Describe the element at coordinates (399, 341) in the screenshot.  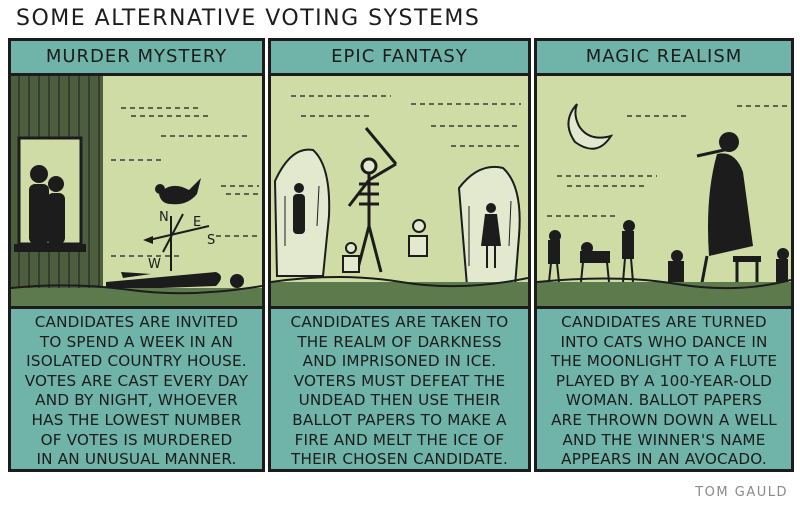
I see `caption-line: THE REALM OF DARKNESS` at that location.